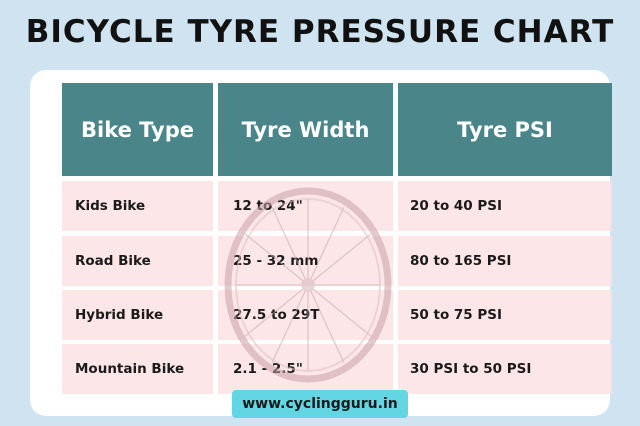 The height and width of the screenshot is (426, 640). I want to click on website-link: www.cyclingguru.in, so click(320, 404).